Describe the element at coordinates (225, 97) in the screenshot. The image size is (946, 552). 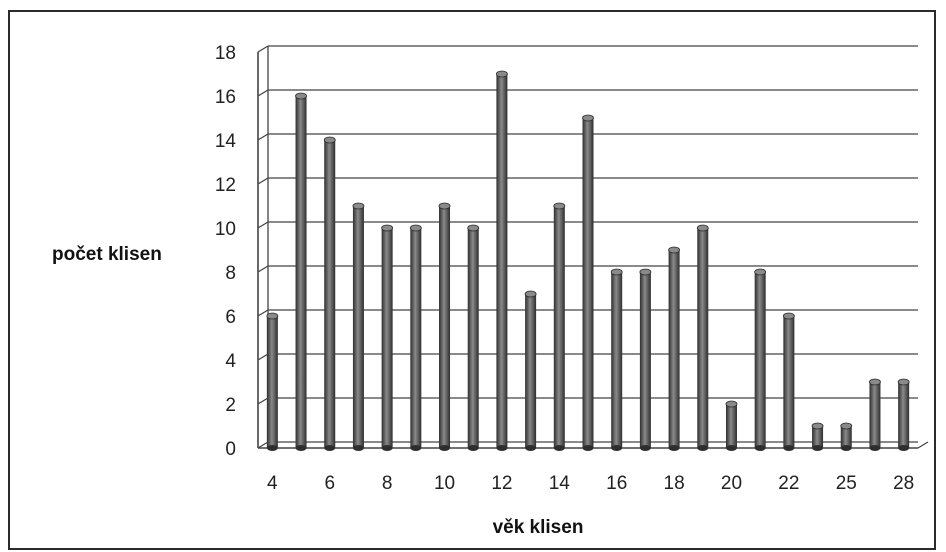
I see `y-tick-label: 16` at that location.